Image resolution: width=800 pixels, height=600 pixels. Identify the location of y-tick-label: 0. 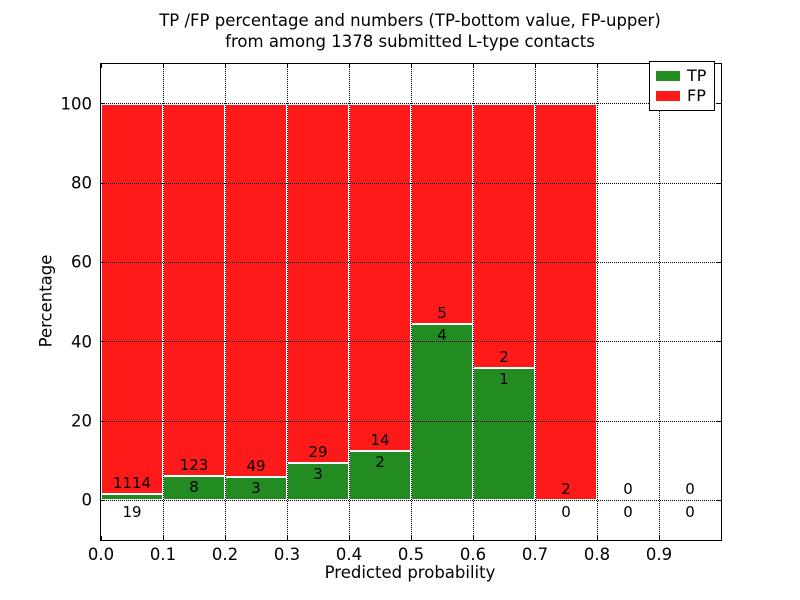
(87, 500).